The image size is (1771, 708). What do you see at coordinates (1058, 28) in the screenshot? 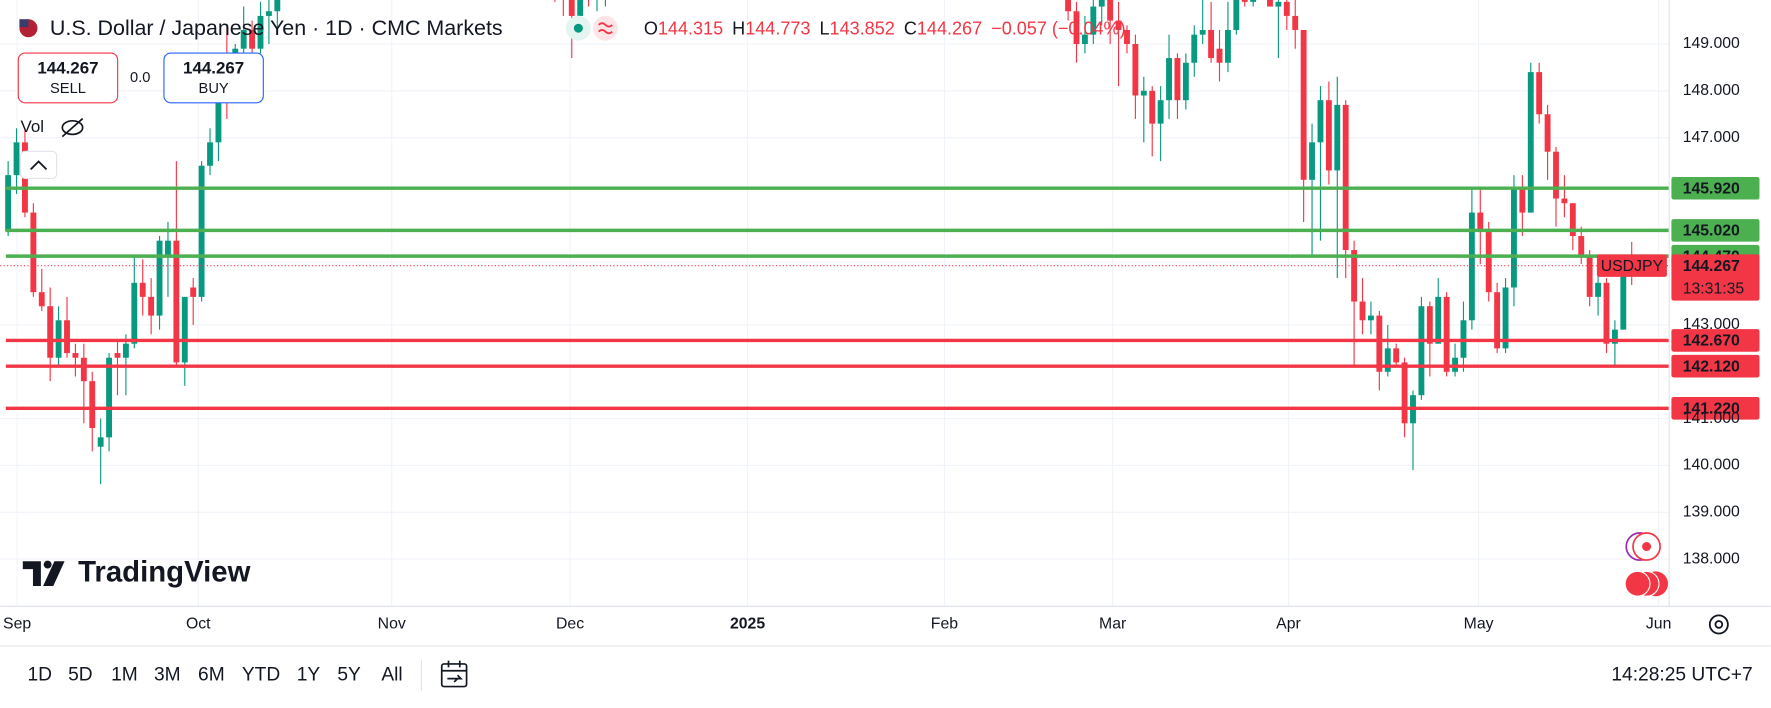
I see `price-change: −0.057 (−0.04%)` at bounding box center [1058, 28].